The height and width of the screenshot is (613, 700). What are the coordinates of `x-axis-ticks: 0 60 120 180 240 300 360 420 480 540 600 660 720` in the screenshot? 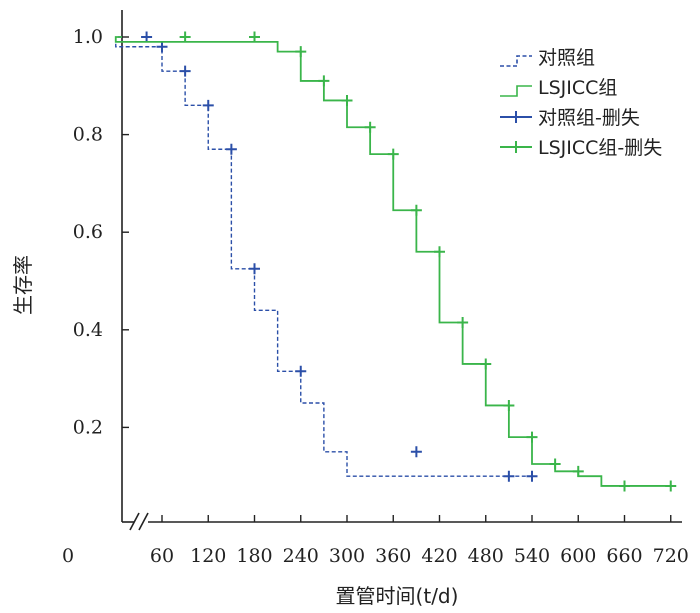 It's located at (375, 541).